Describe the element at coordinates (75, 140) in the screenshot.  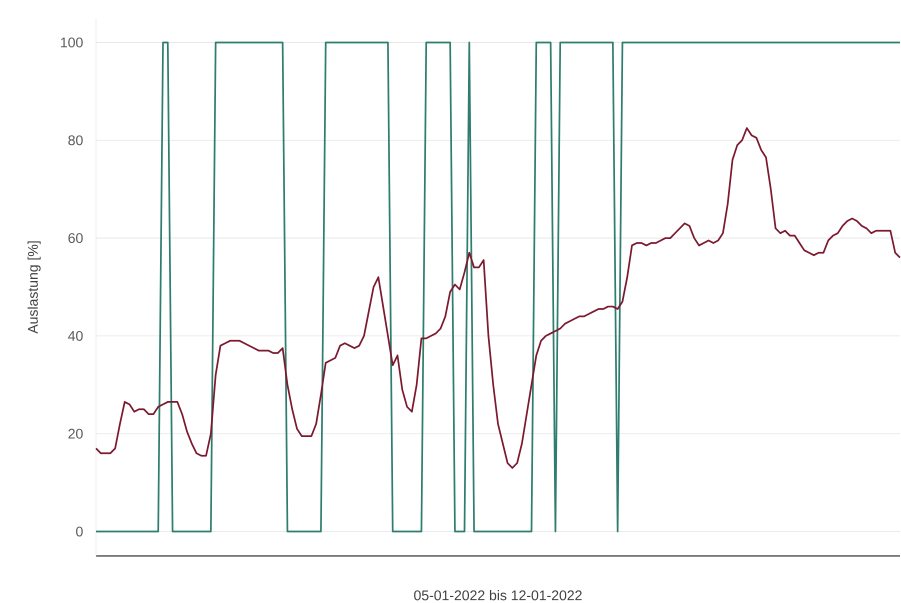
I see `y-tick-label: 80` at that location.